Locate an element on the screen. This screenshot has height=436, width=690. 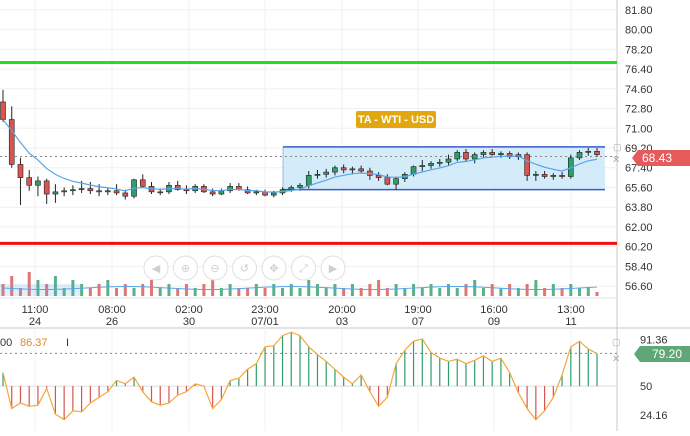
time-label: 11:00 is located at coordinates (35, 310).